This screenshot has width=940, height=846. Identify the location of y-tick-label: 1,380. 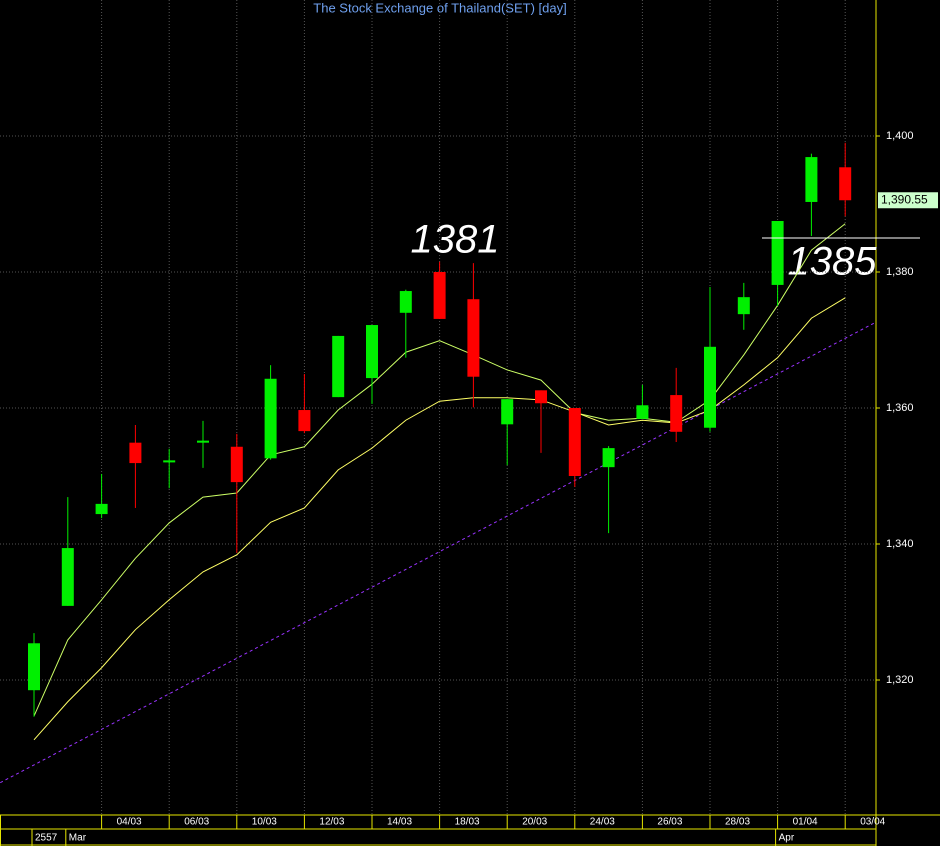
(900, 272).